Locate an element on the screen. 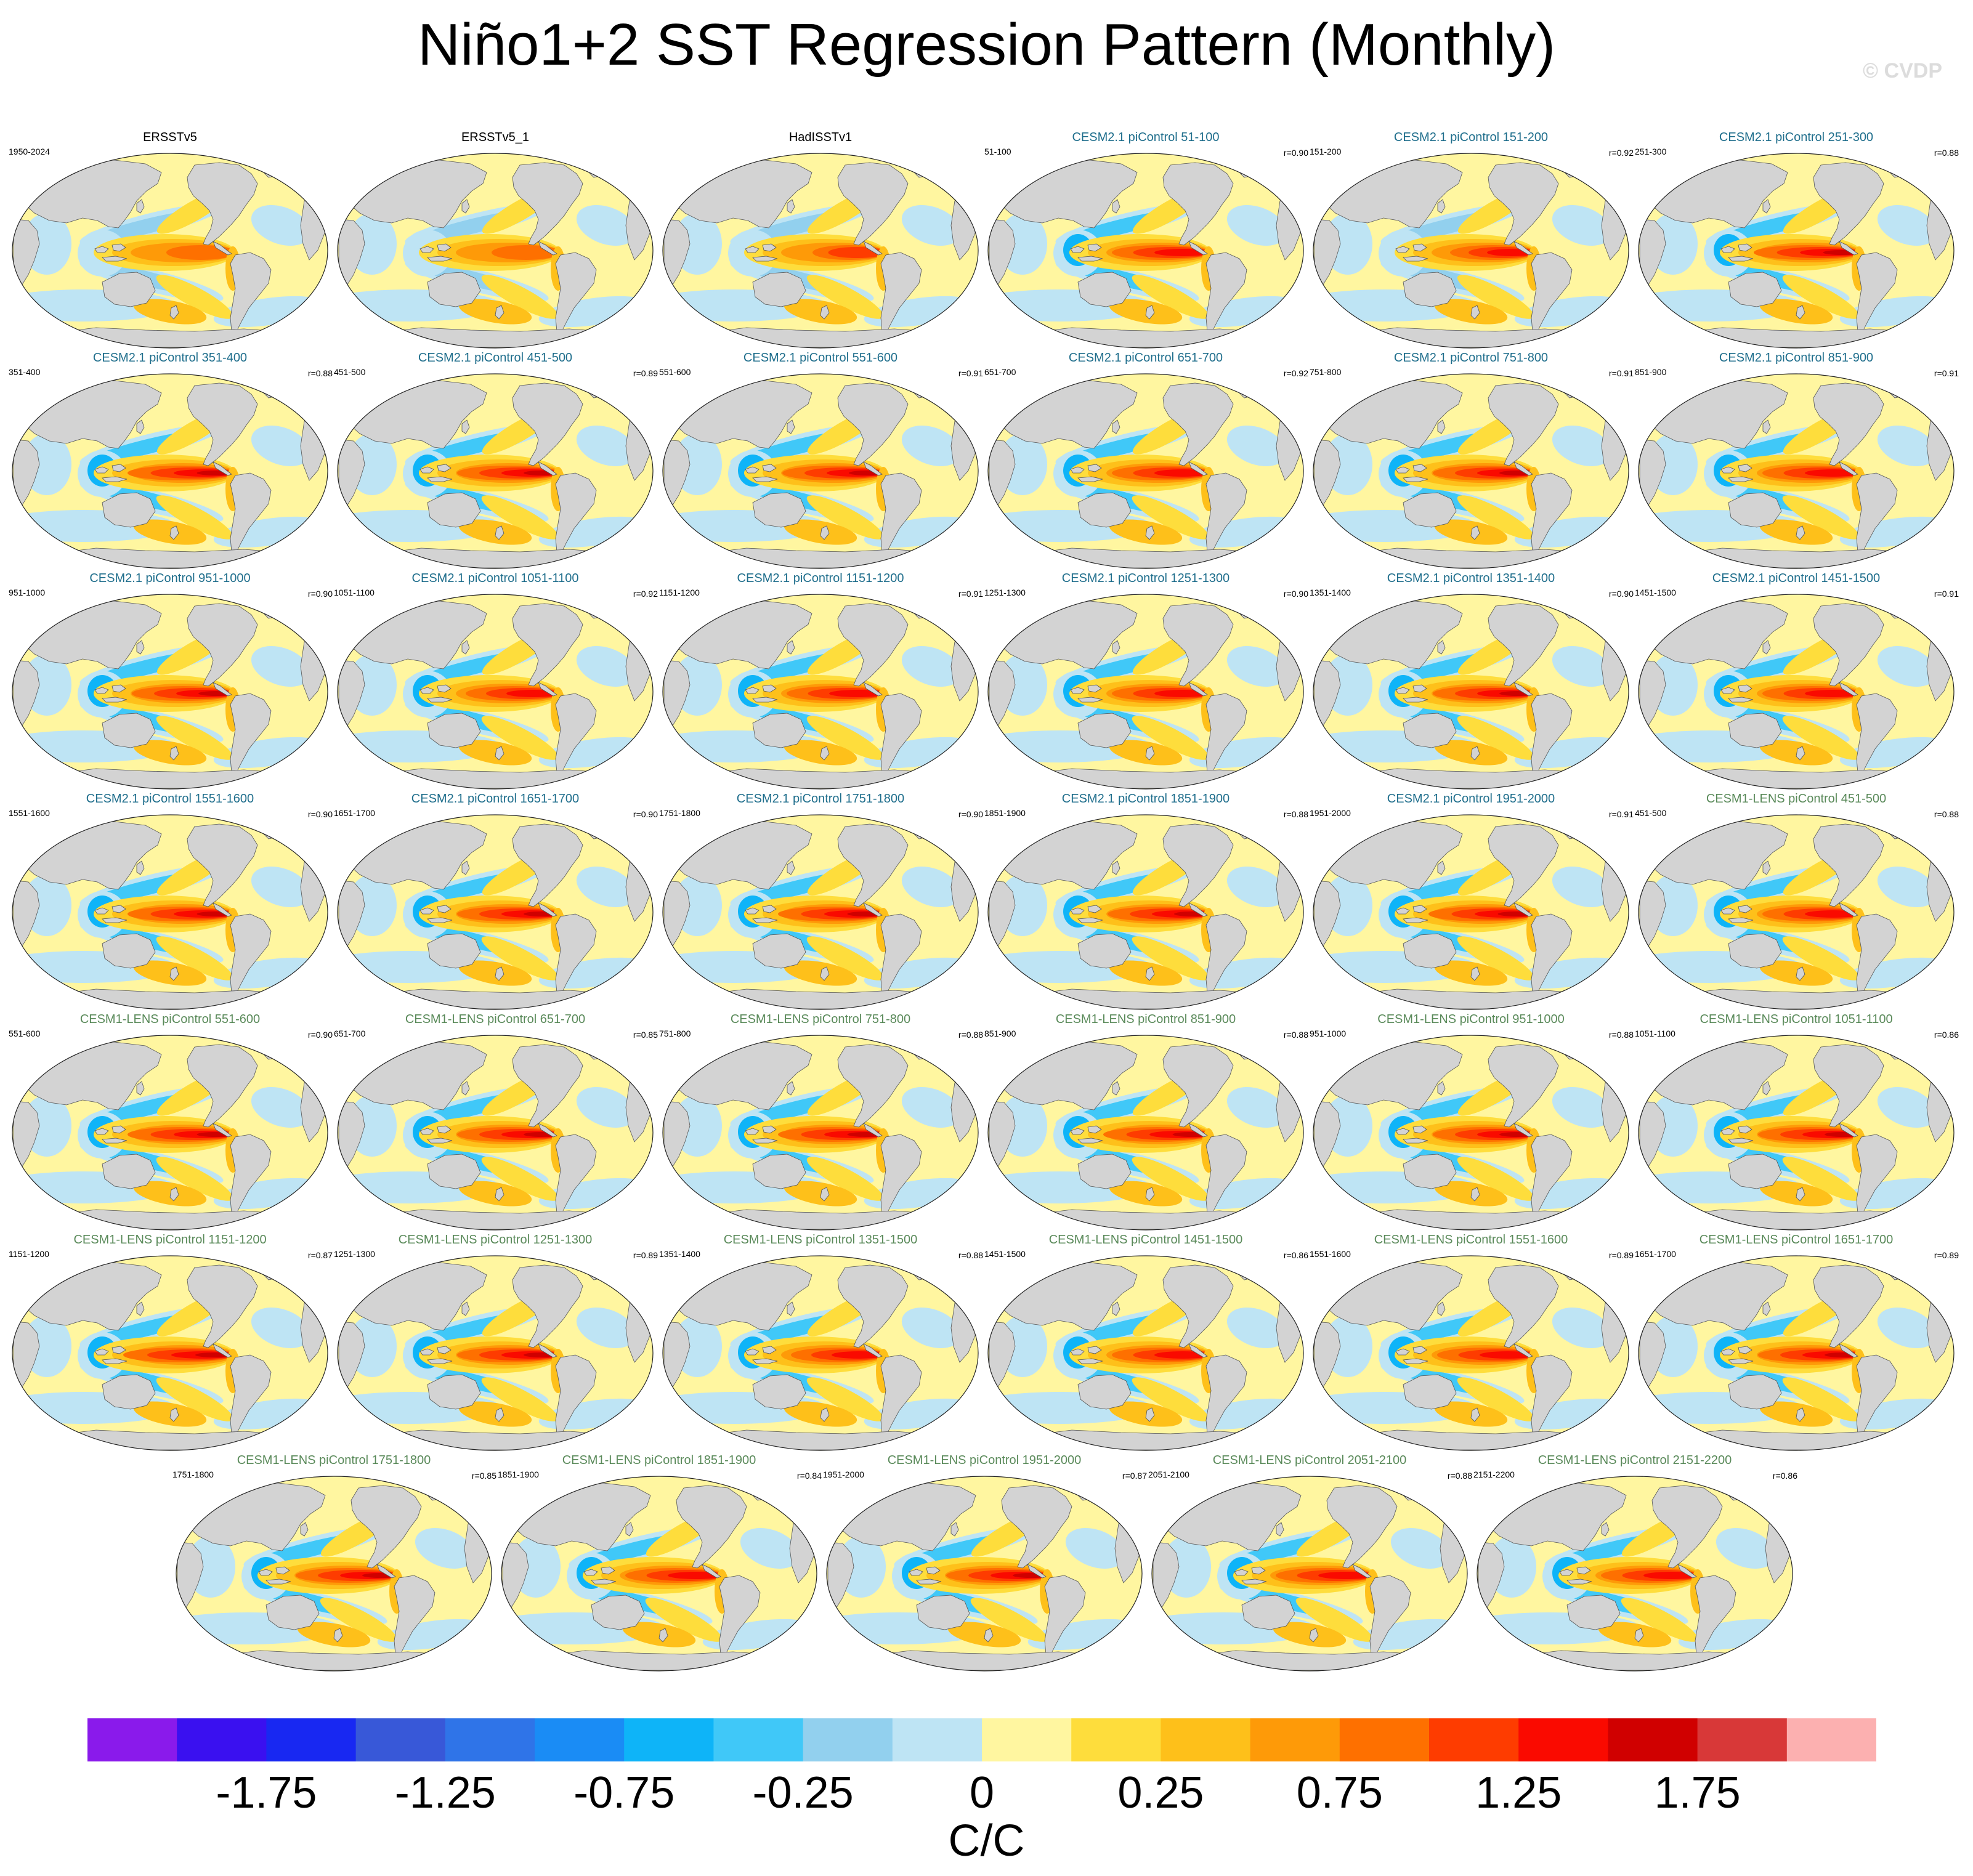 The height and width of the screenshot is (1876, 1973). colorbar-units-label: C/C is located at coordinates (986, 1841).